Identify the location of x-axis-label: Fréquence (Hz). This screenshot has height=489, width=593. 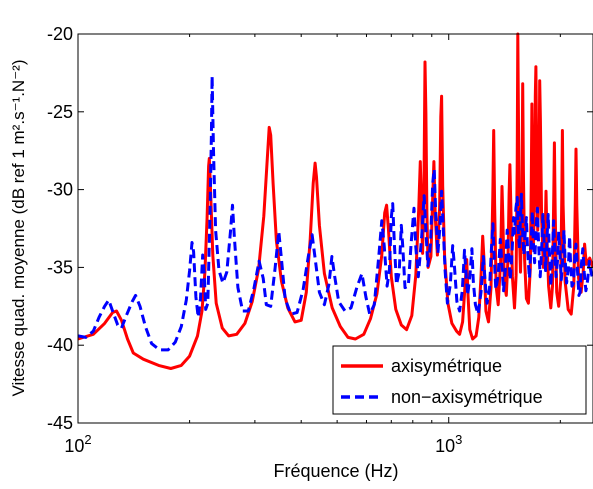
(335, 471).